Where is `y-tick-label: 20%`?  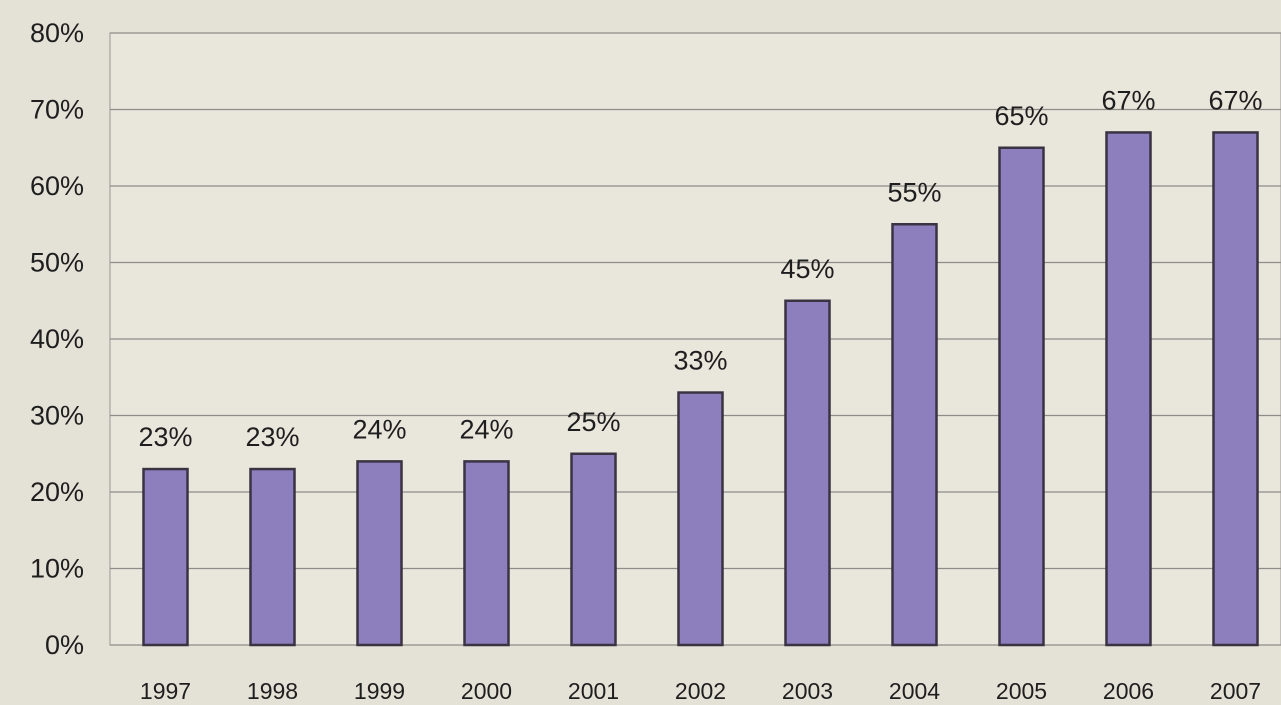 y-tick-label: 20% is located at coordinates (57, 492).